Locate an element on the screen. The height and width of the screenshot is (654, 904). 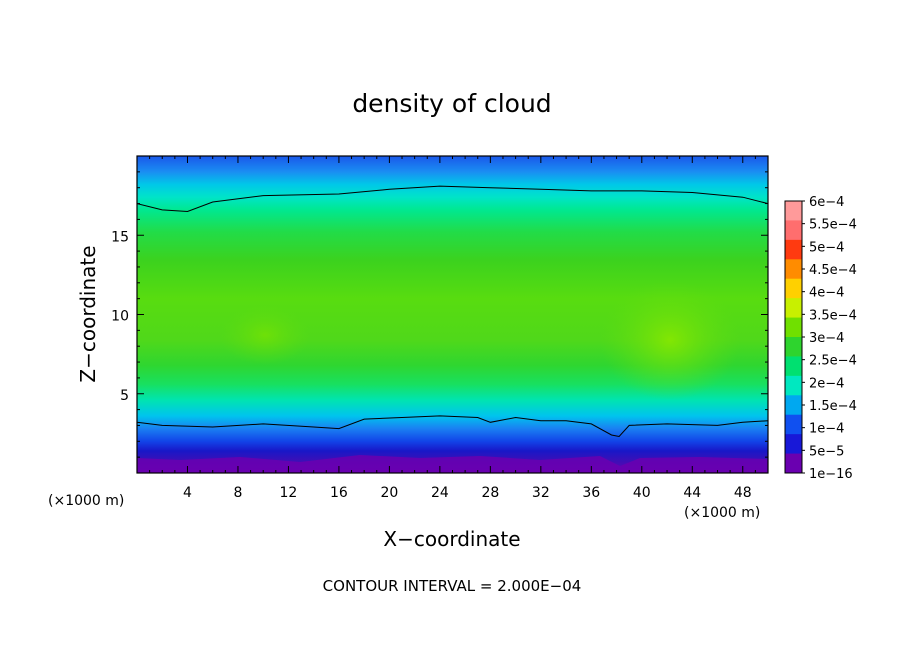
colorbar-label: 1e−4 is located at coordinates (826, 429).